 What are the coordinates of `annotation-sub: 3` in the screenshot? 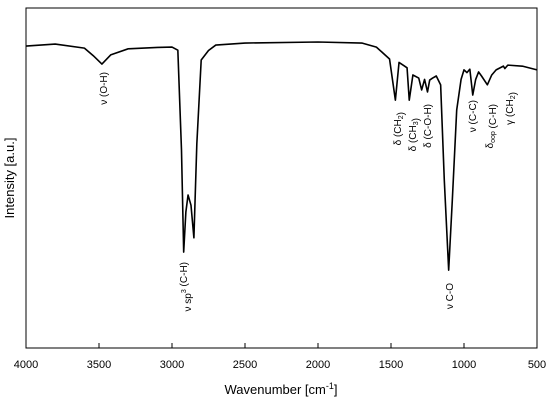 It's located at (416, 123).